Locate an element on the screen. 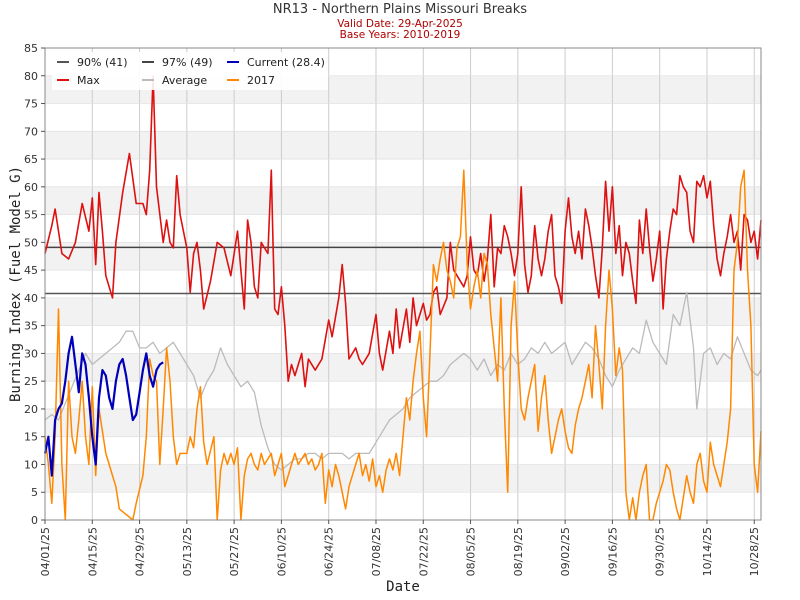  y-tick-label: 30 is located at coordinates (31, 353).